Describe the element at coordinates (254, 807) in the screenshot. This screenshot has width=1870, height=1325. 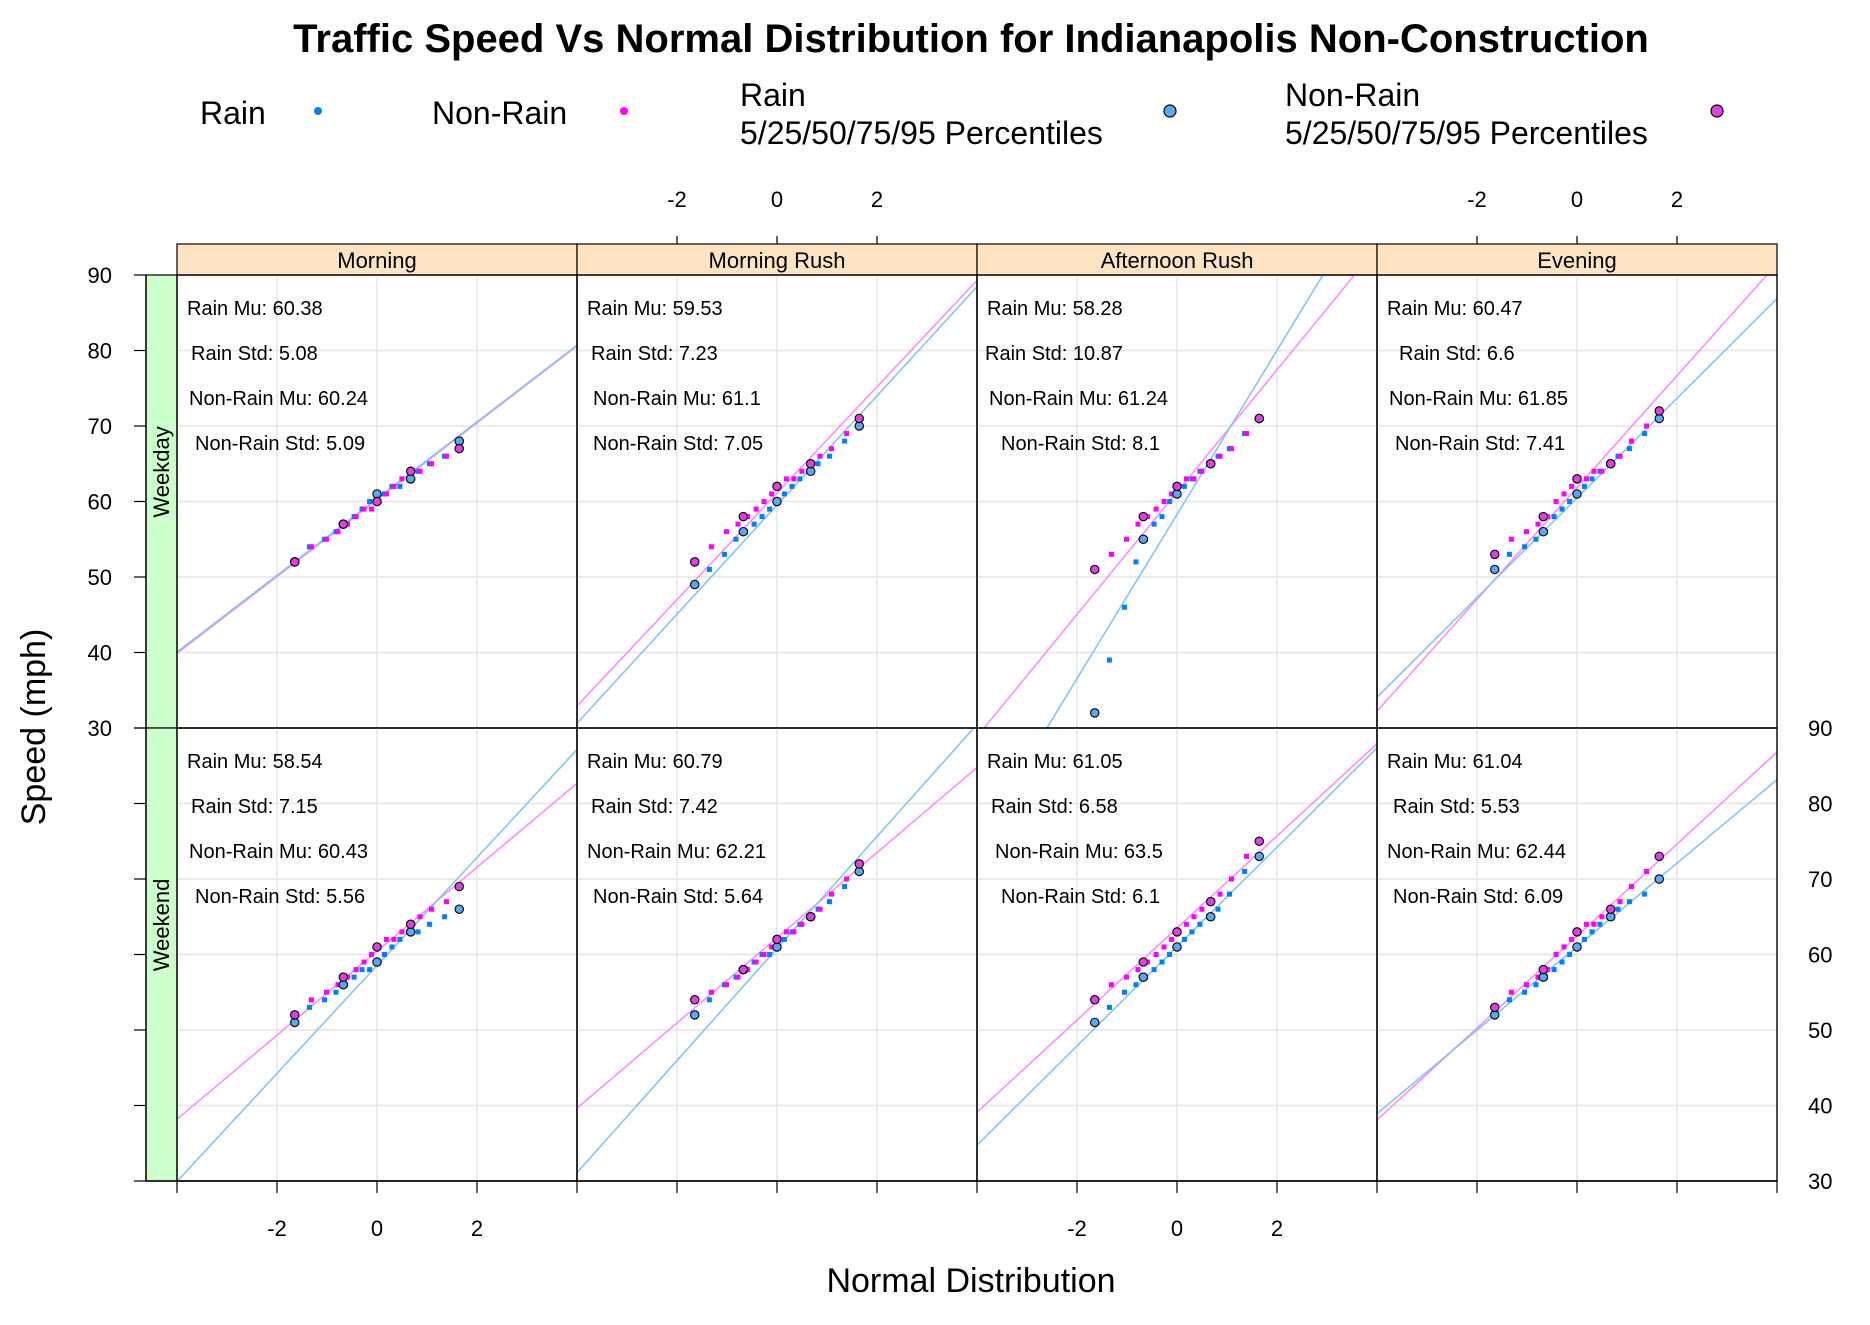
I see `panel-stat-1: Rain Std: 7.15` at that location.